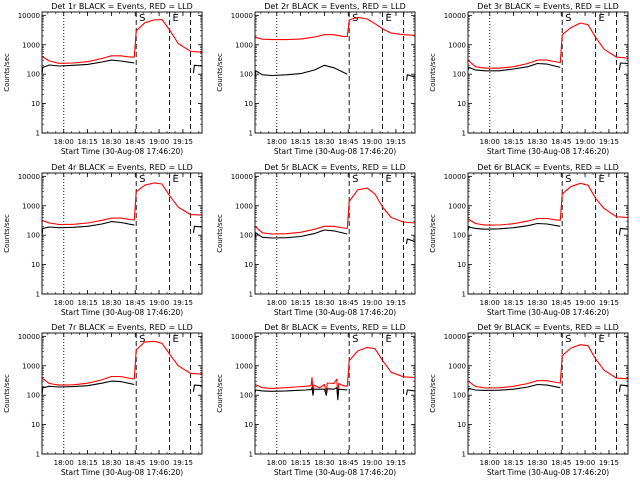 The image size is (640, 480). What do you see at coordinates (122, 327) in the screenshot?
I see `panel-title: Det 7r BLACK = Events, RED = LLD` at bounding box center [122, 327].